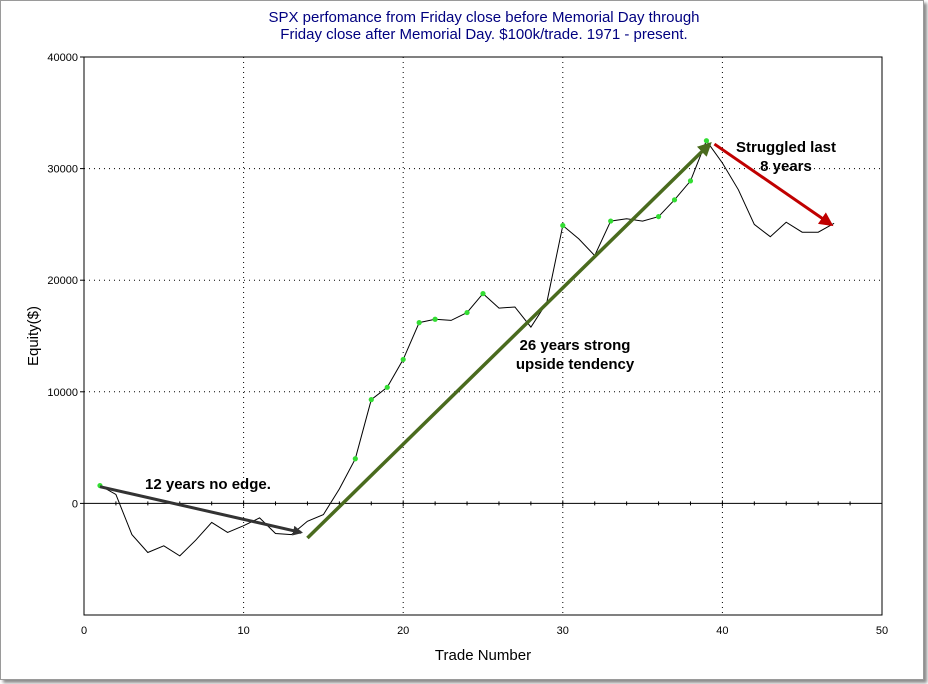 The width and height of the screenshot is (928, 684). I want to click on x-axis-title: Trade Number, so click(483, 655).